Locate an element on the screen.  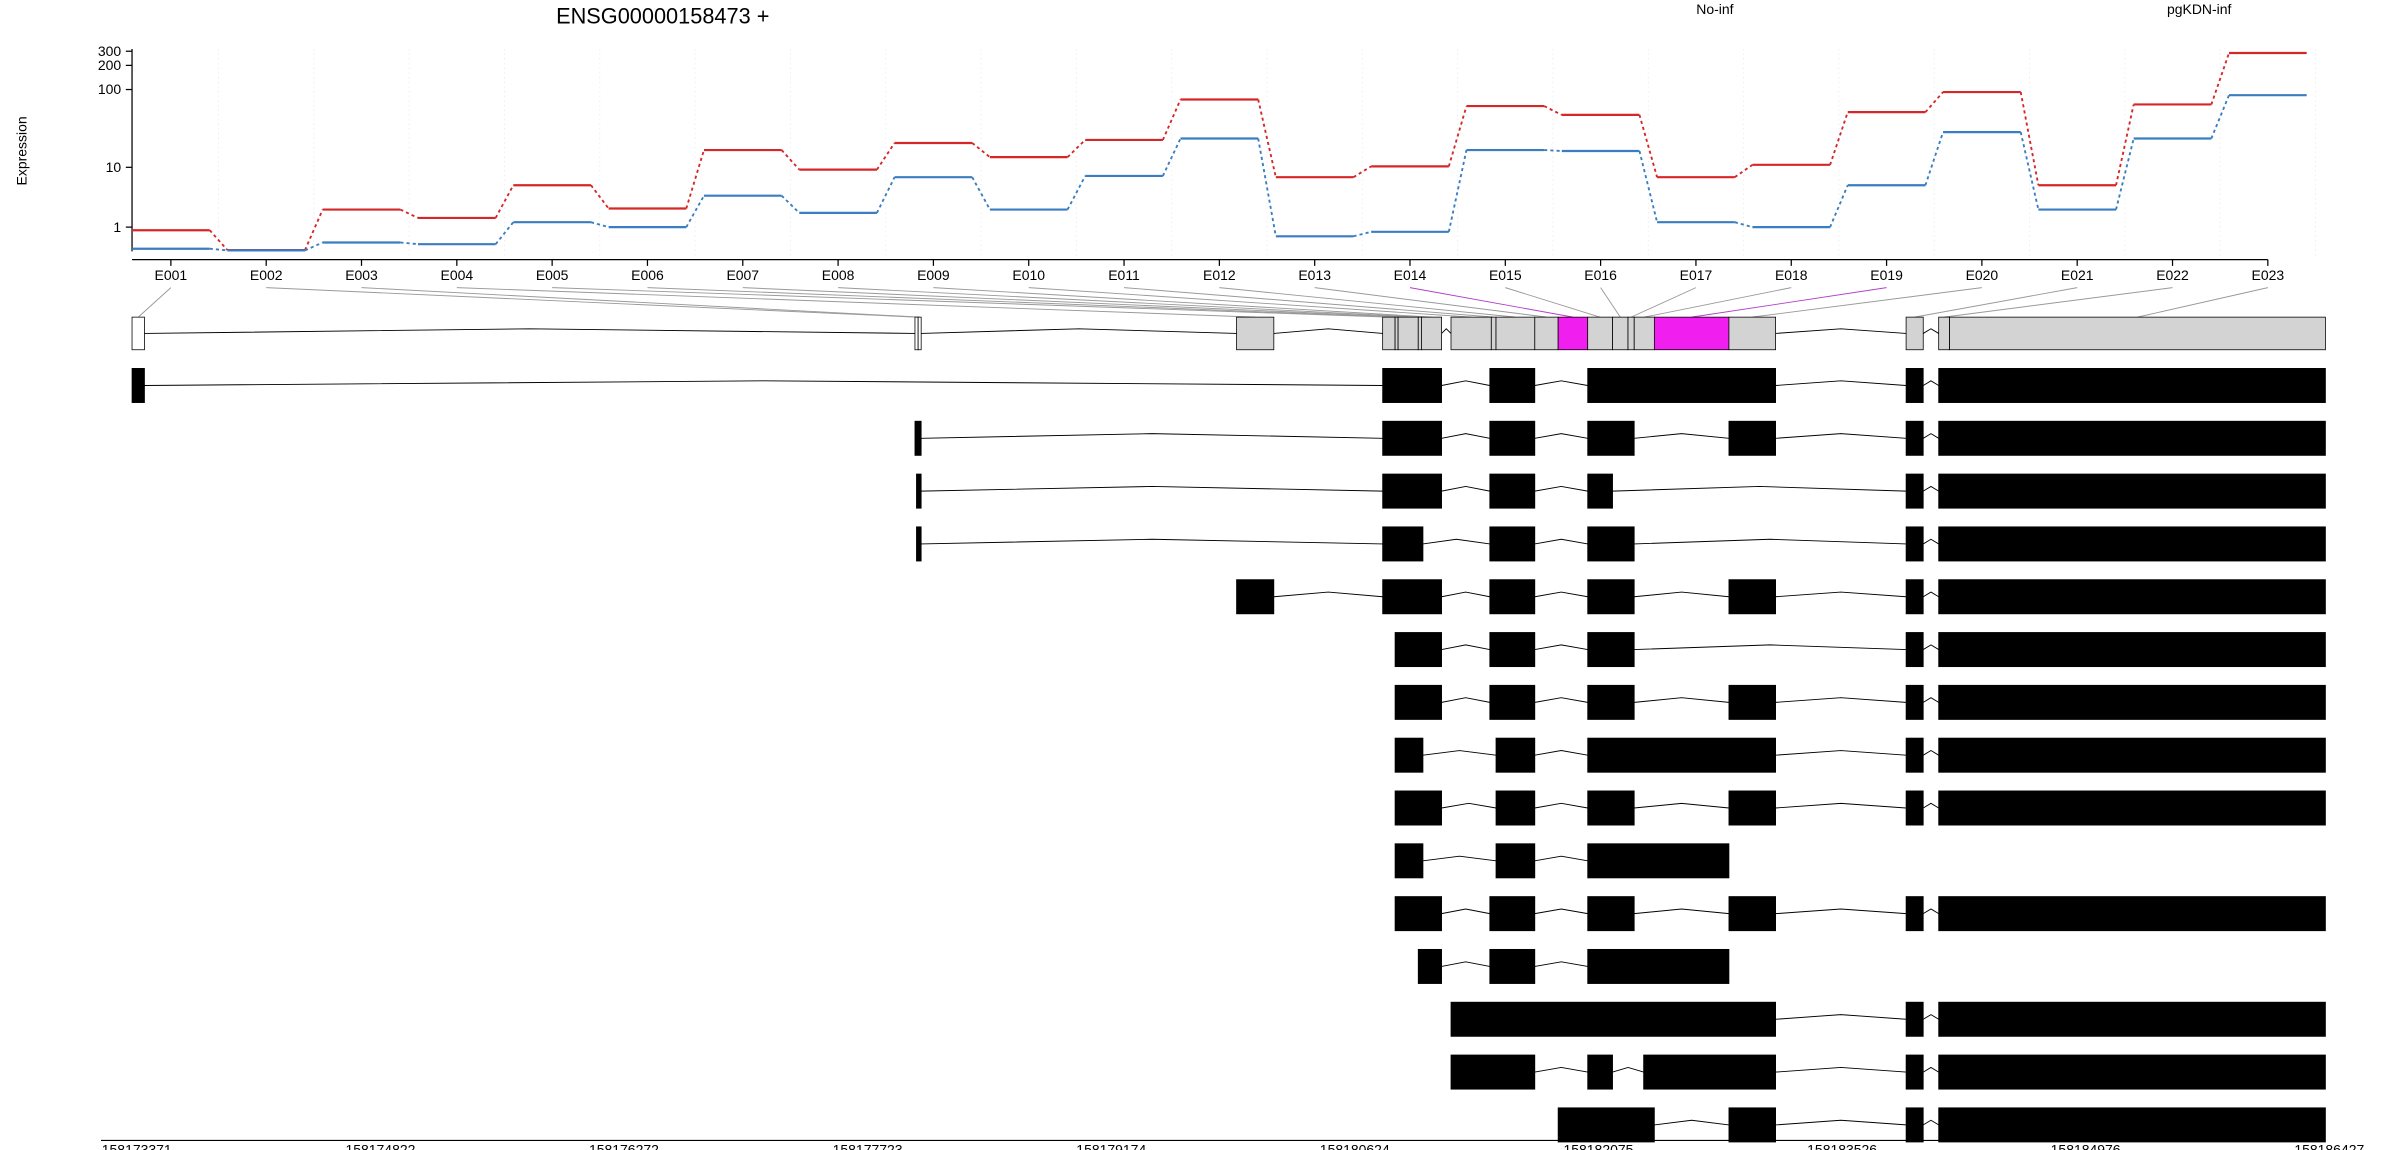
genome-tick-label: 158183526 is located at coordinates (1842, 1145).